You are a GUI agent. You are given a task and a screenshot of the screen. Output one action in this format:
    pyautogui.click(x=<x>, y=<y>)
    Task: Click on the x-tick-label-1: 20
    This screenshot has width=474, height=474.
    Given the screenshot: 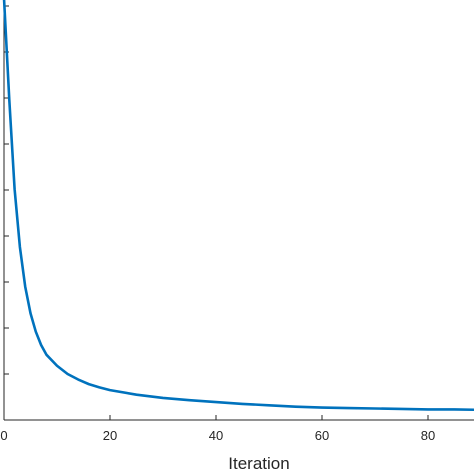 What is the action you would take?
    pyautogui.click(x=110, y=435)
    